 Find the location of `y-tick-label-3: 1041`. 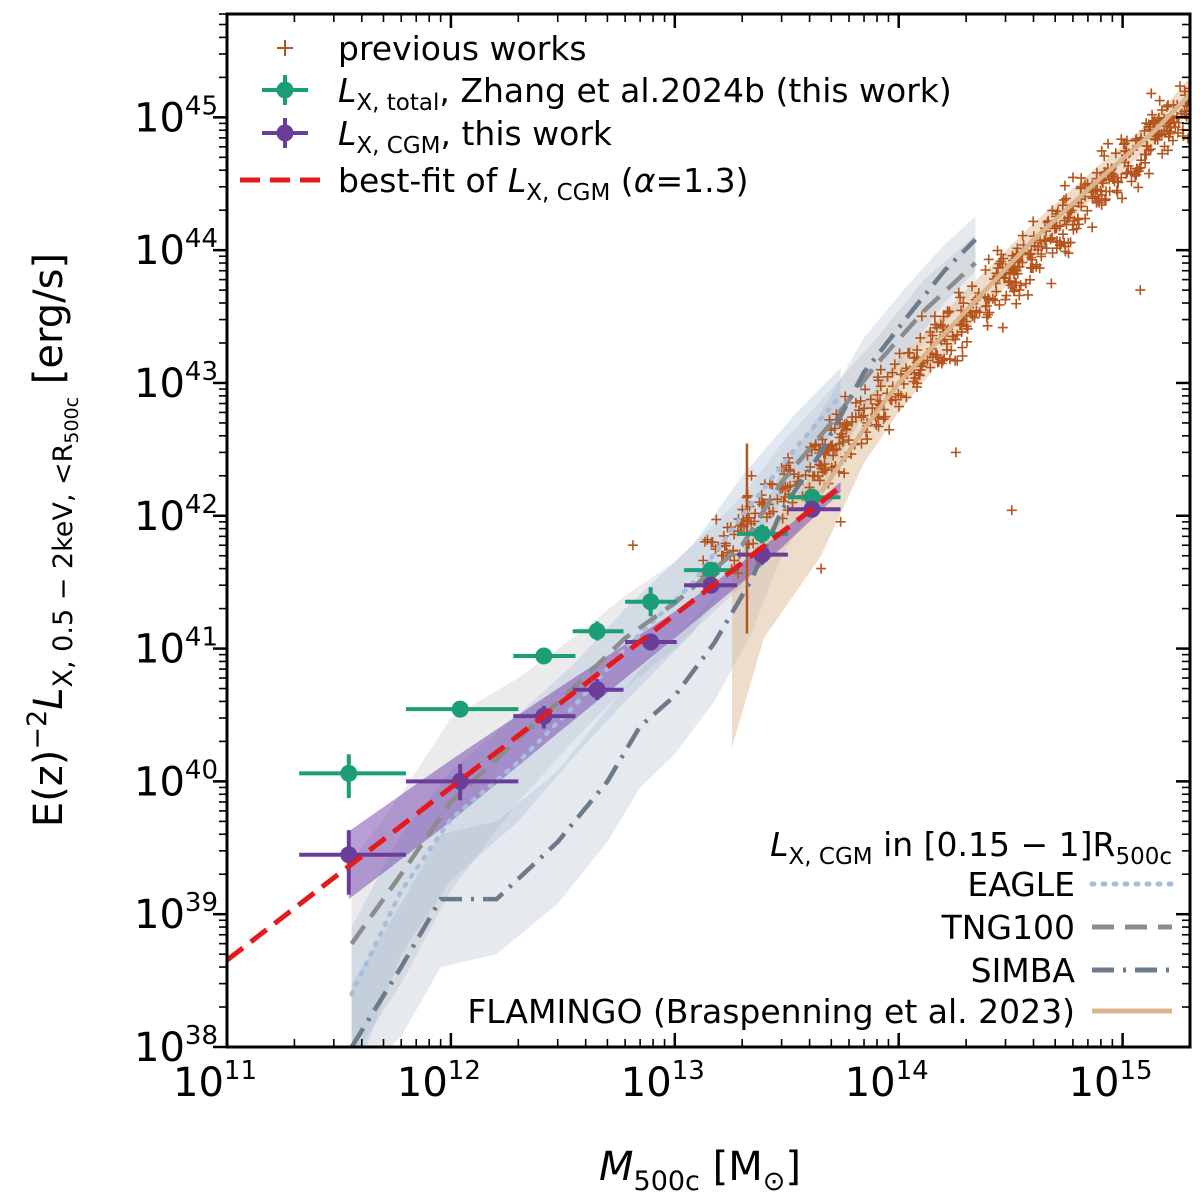

y-tick-label-3: 1041 is located at coordinates (176, 648).